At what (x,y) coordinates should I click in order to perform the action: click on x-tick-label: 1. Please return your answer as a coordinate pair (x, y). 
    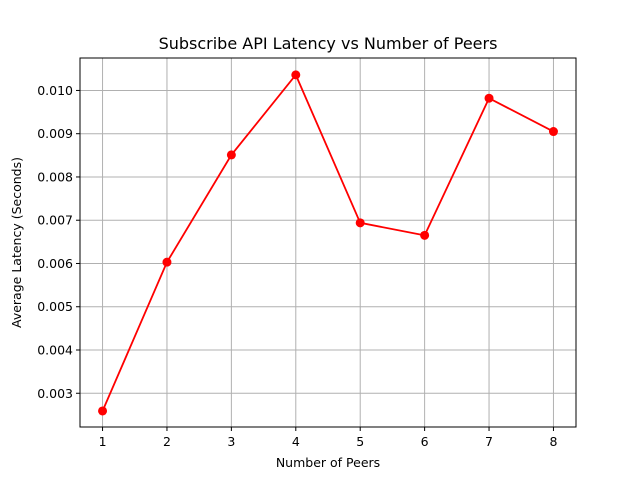
    Looking at the image, I should click on (103, 441).